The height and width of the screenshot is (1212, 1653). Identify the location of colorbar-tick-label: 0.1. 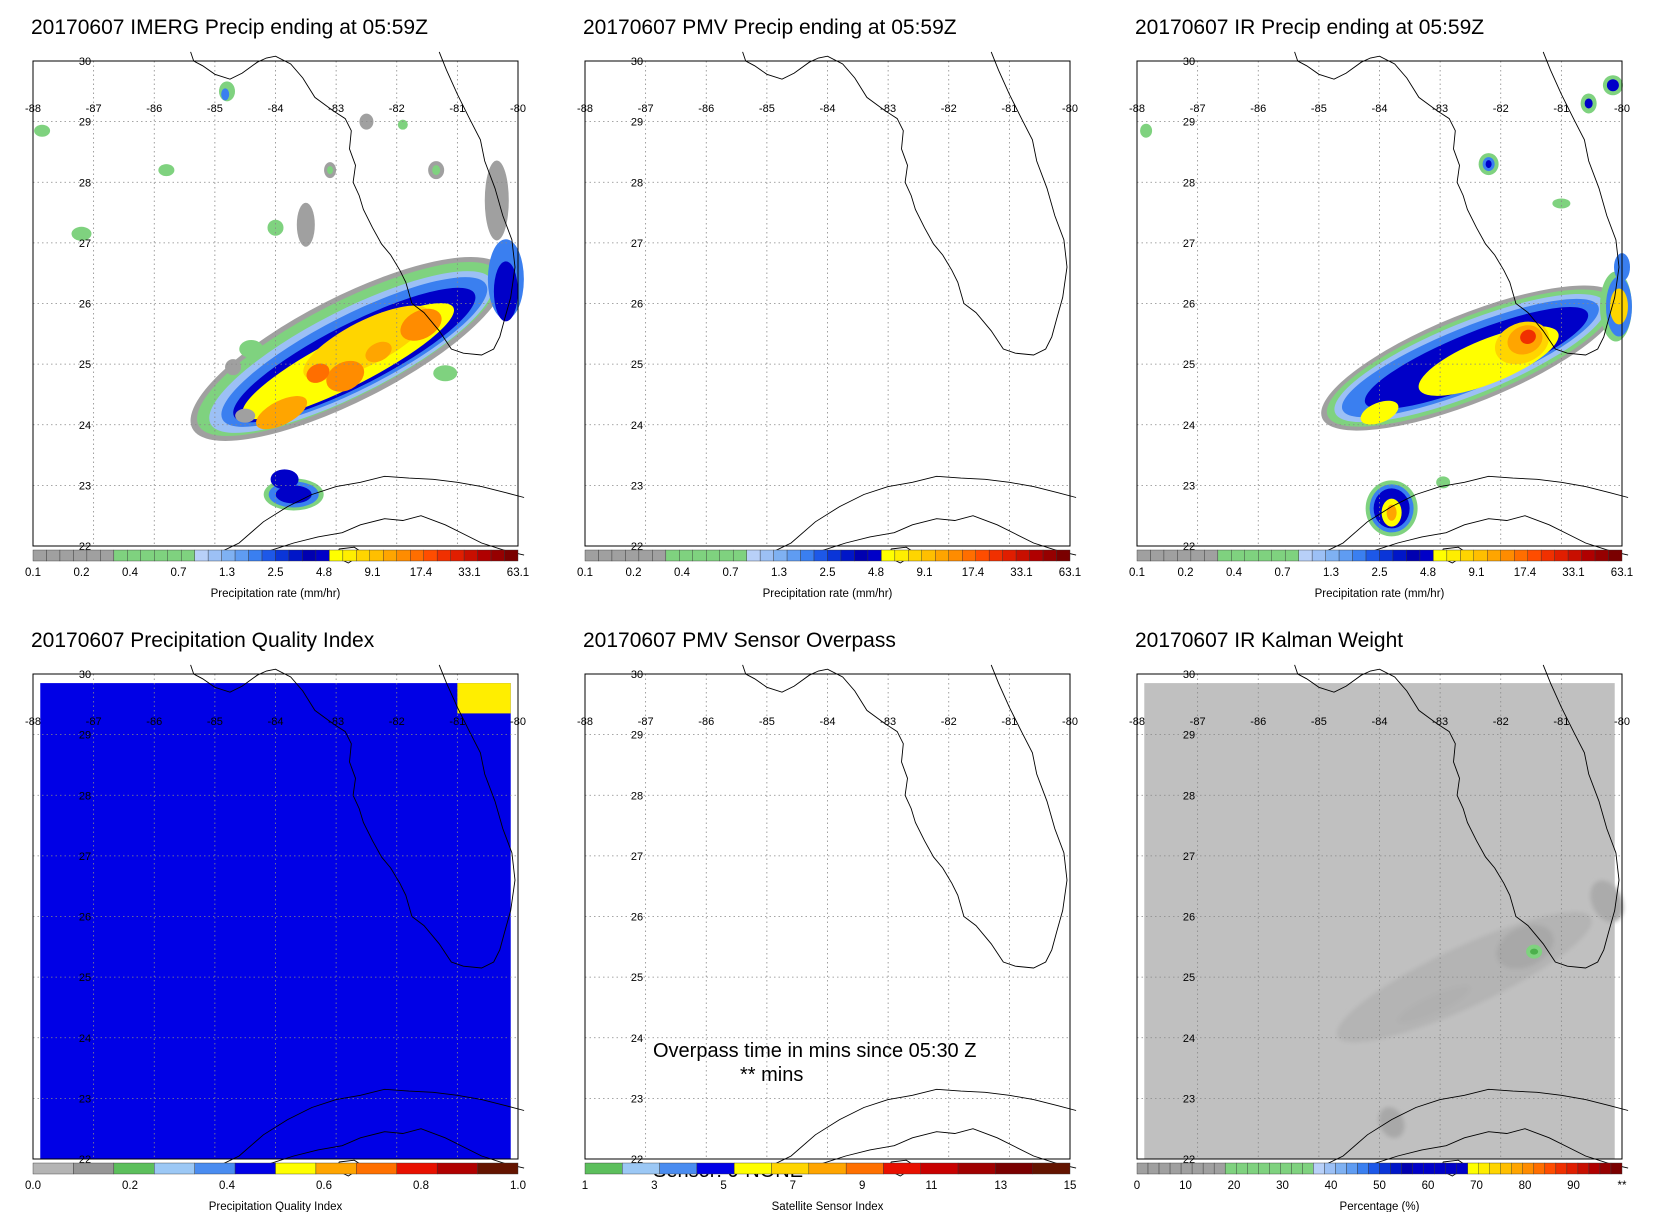
(585, 573).